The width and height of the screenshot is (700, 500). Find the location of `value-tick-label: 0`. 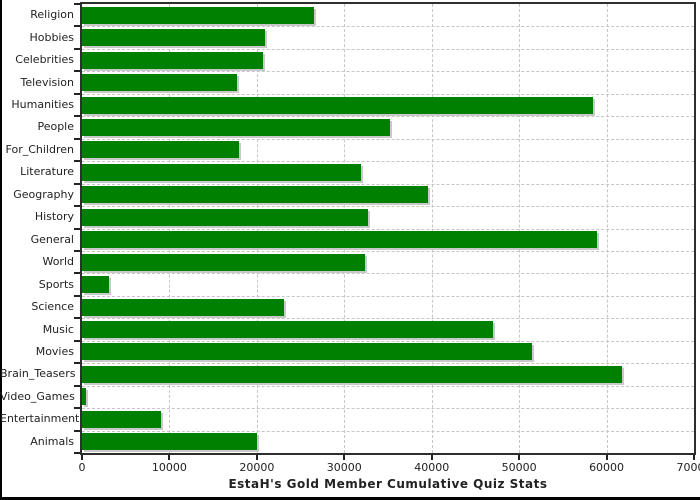

value-tick-label: 0 is located at coordinates (82, 467).